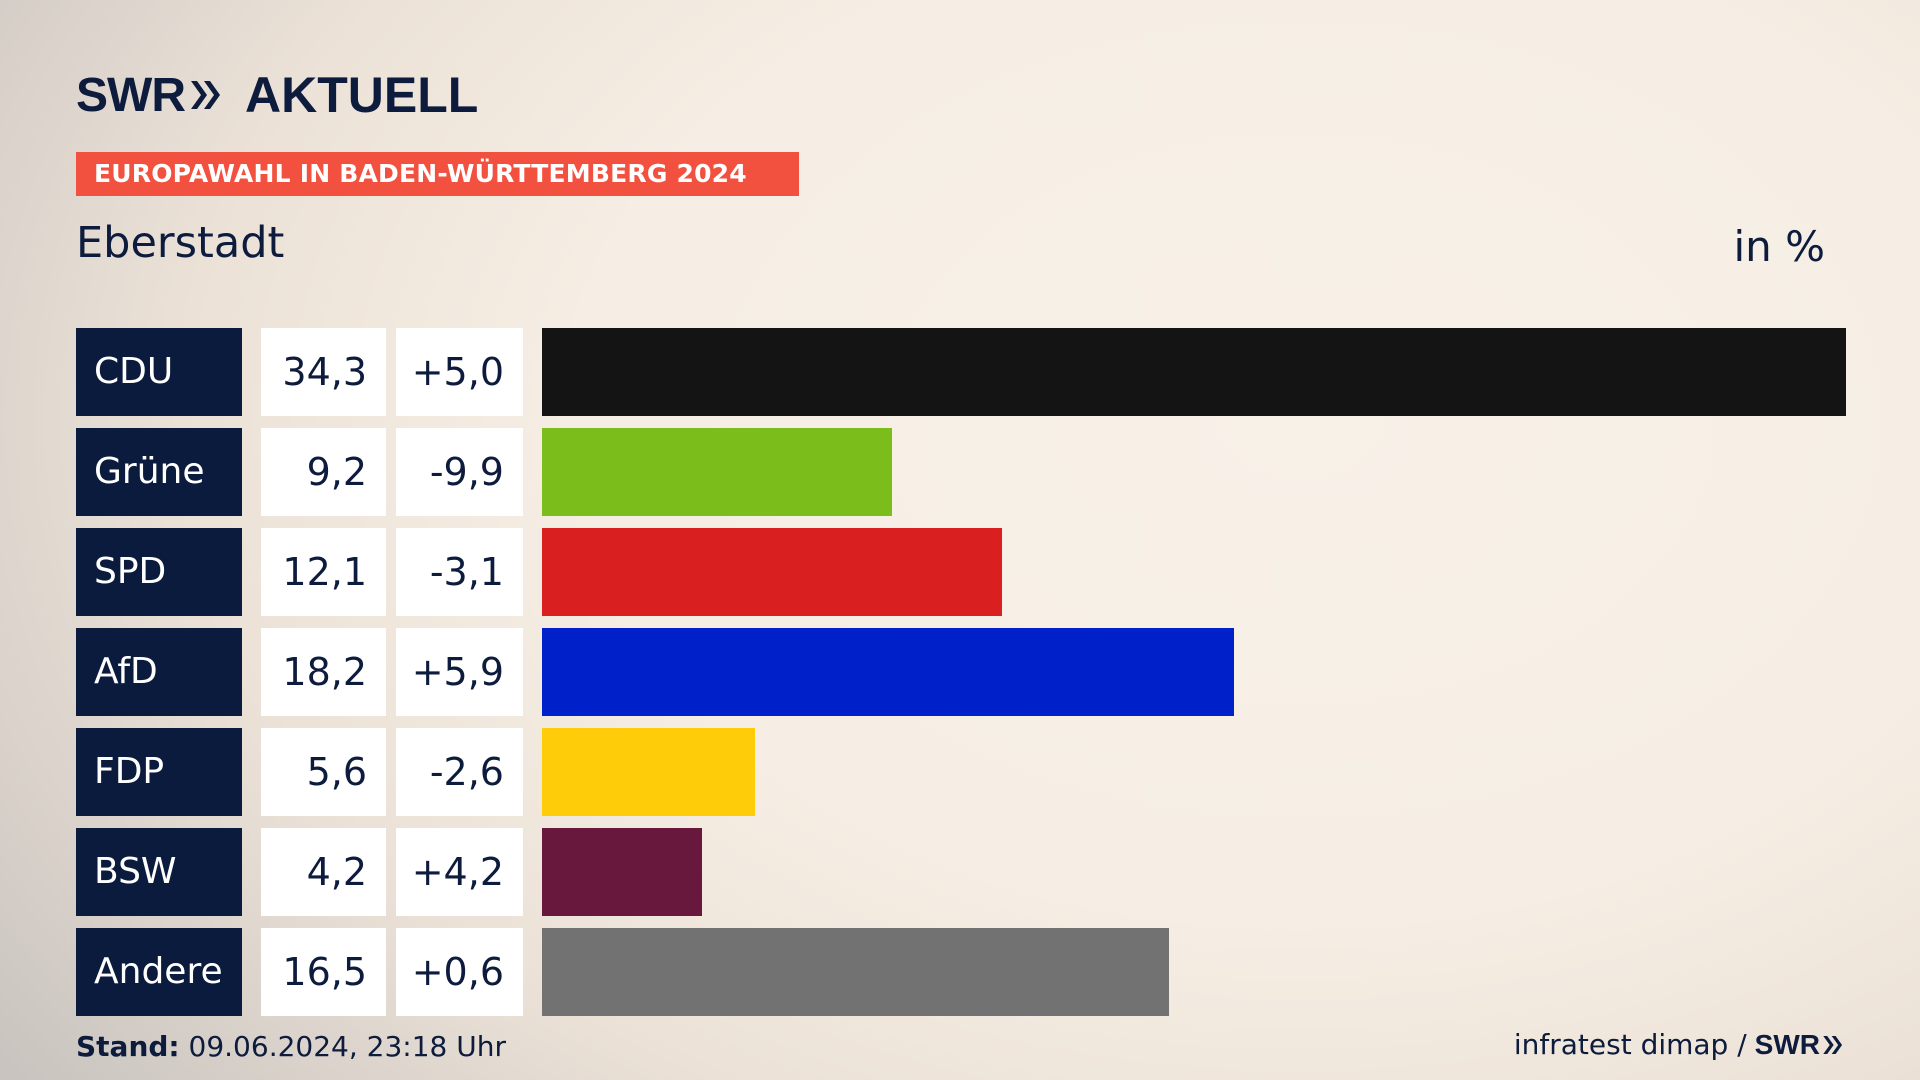  What do you see at coordinates (347, 1046) in the screenshot?
I see `stand-value: 09.06.2024, 23:18 Uhr` at bounding box center [347, 1046].